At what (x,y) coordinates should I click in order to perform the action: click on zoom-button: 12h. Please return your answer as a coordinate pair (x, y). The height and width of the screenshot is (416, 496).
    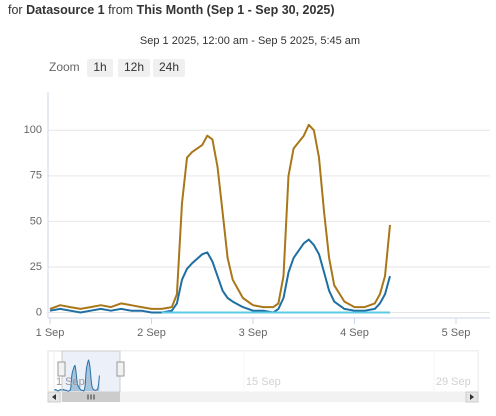
    Looking at the image, I should click on (134, 67).